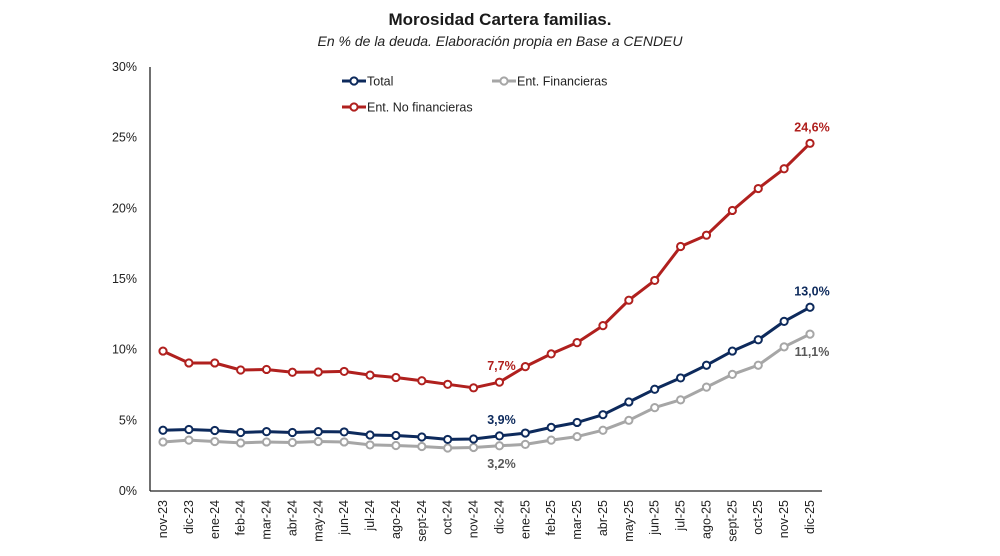 This screenshot has width=1000, height=556. Describe the element at coordinates (128, 420) in the screenshot. I see `y-tick-label: 5%` at that location.